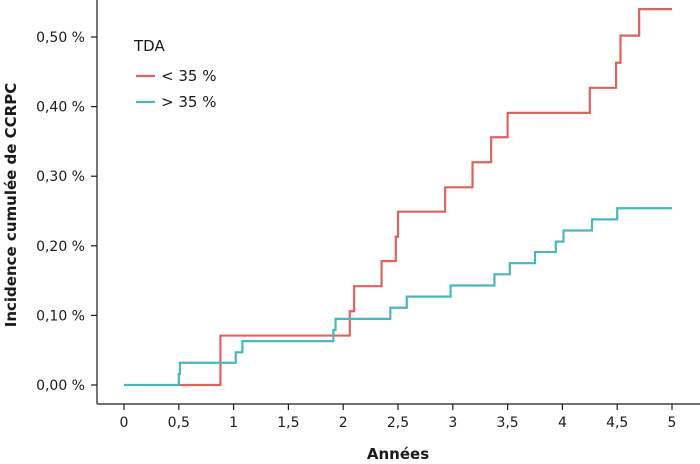 This screenshot has height=464, width=700. I want to click on legend-label-1: > 35 %, so click(188, 102).